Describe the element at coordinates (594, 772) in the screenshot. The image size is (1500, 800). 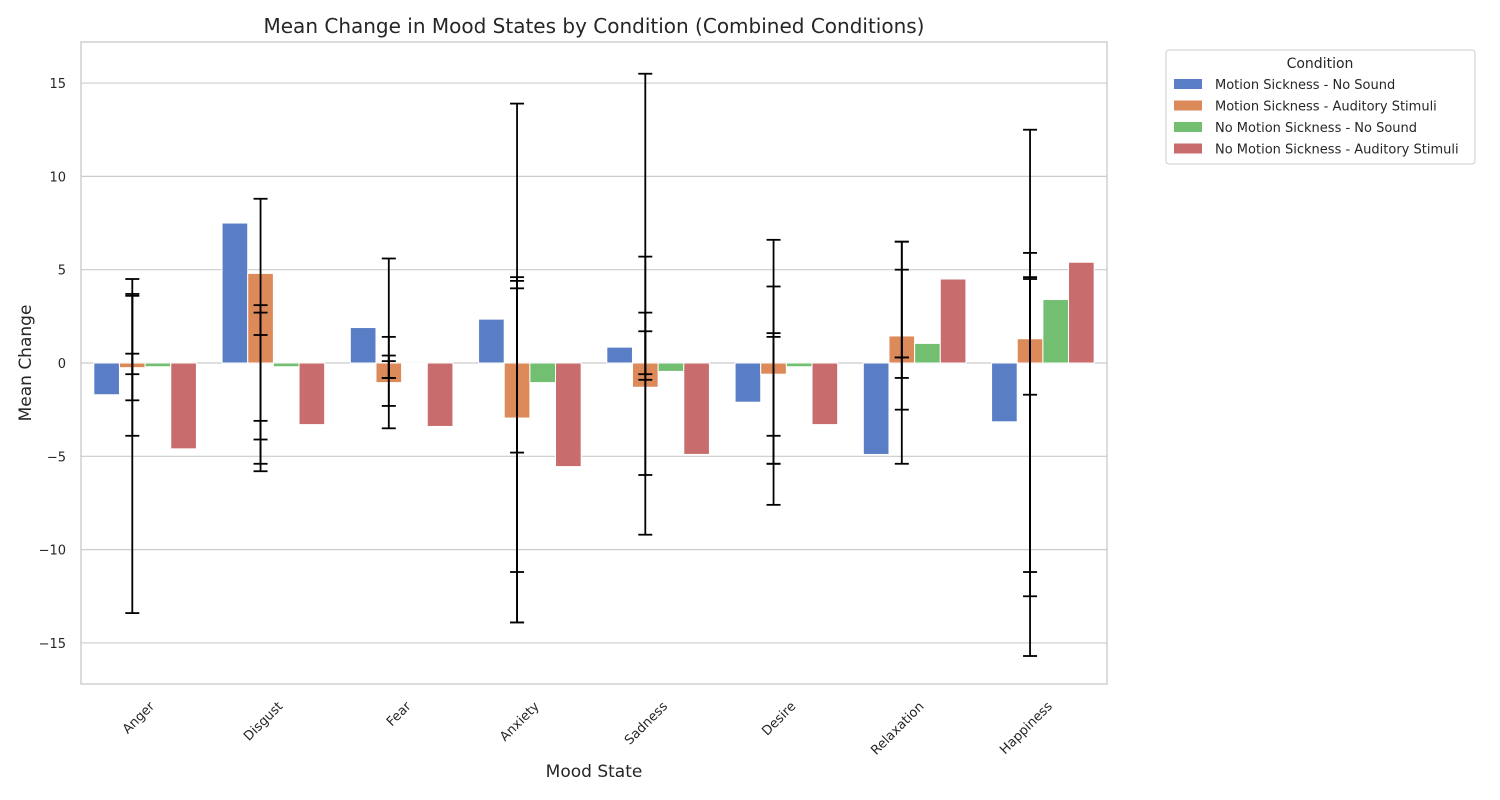
I see `x-axis-label: Mood State` at that location.